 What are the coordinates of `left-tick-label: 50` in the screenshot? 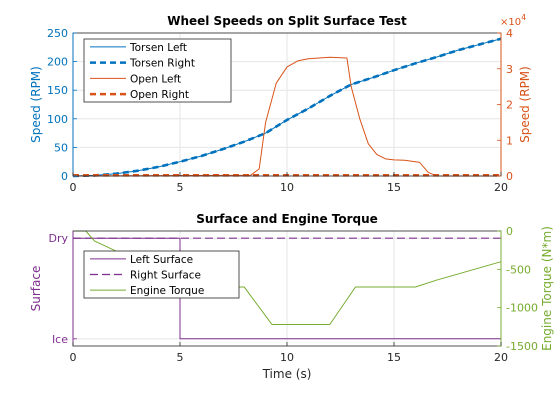 It's located at (61, 147).